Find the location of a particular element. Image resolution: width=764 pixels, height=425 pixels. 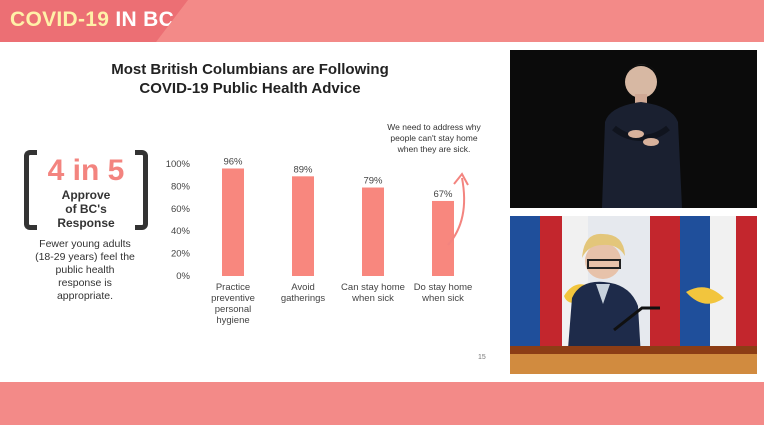

note-line-3: public health is located at coordinates (85, 270).